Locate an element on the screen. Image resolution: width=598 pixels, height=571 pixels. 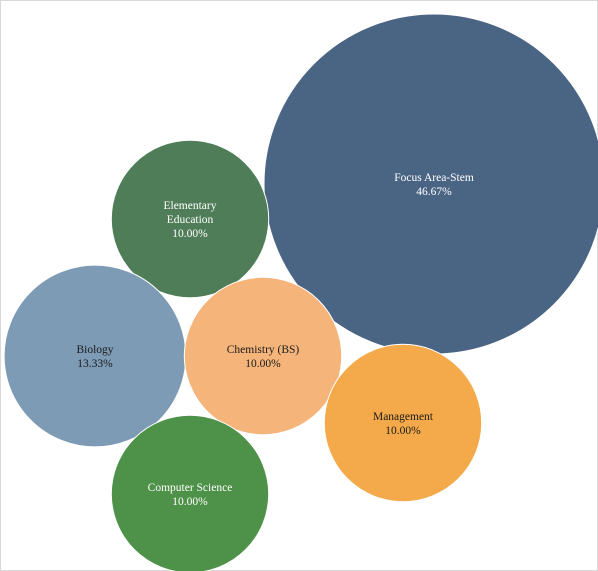
bubble-label-focus-area-stem: Focus Area-Stem is located at coordinates (434, 178).